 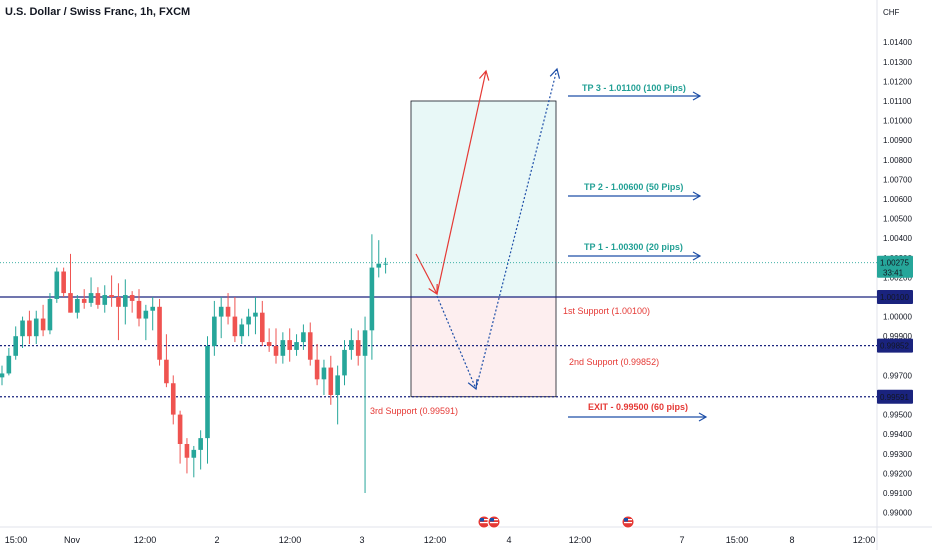 What do you see at coordinates (606, 311) in the screenshot?
I see `support1-label: 1st Support (1.00100)` at bounding box center [606, 311].